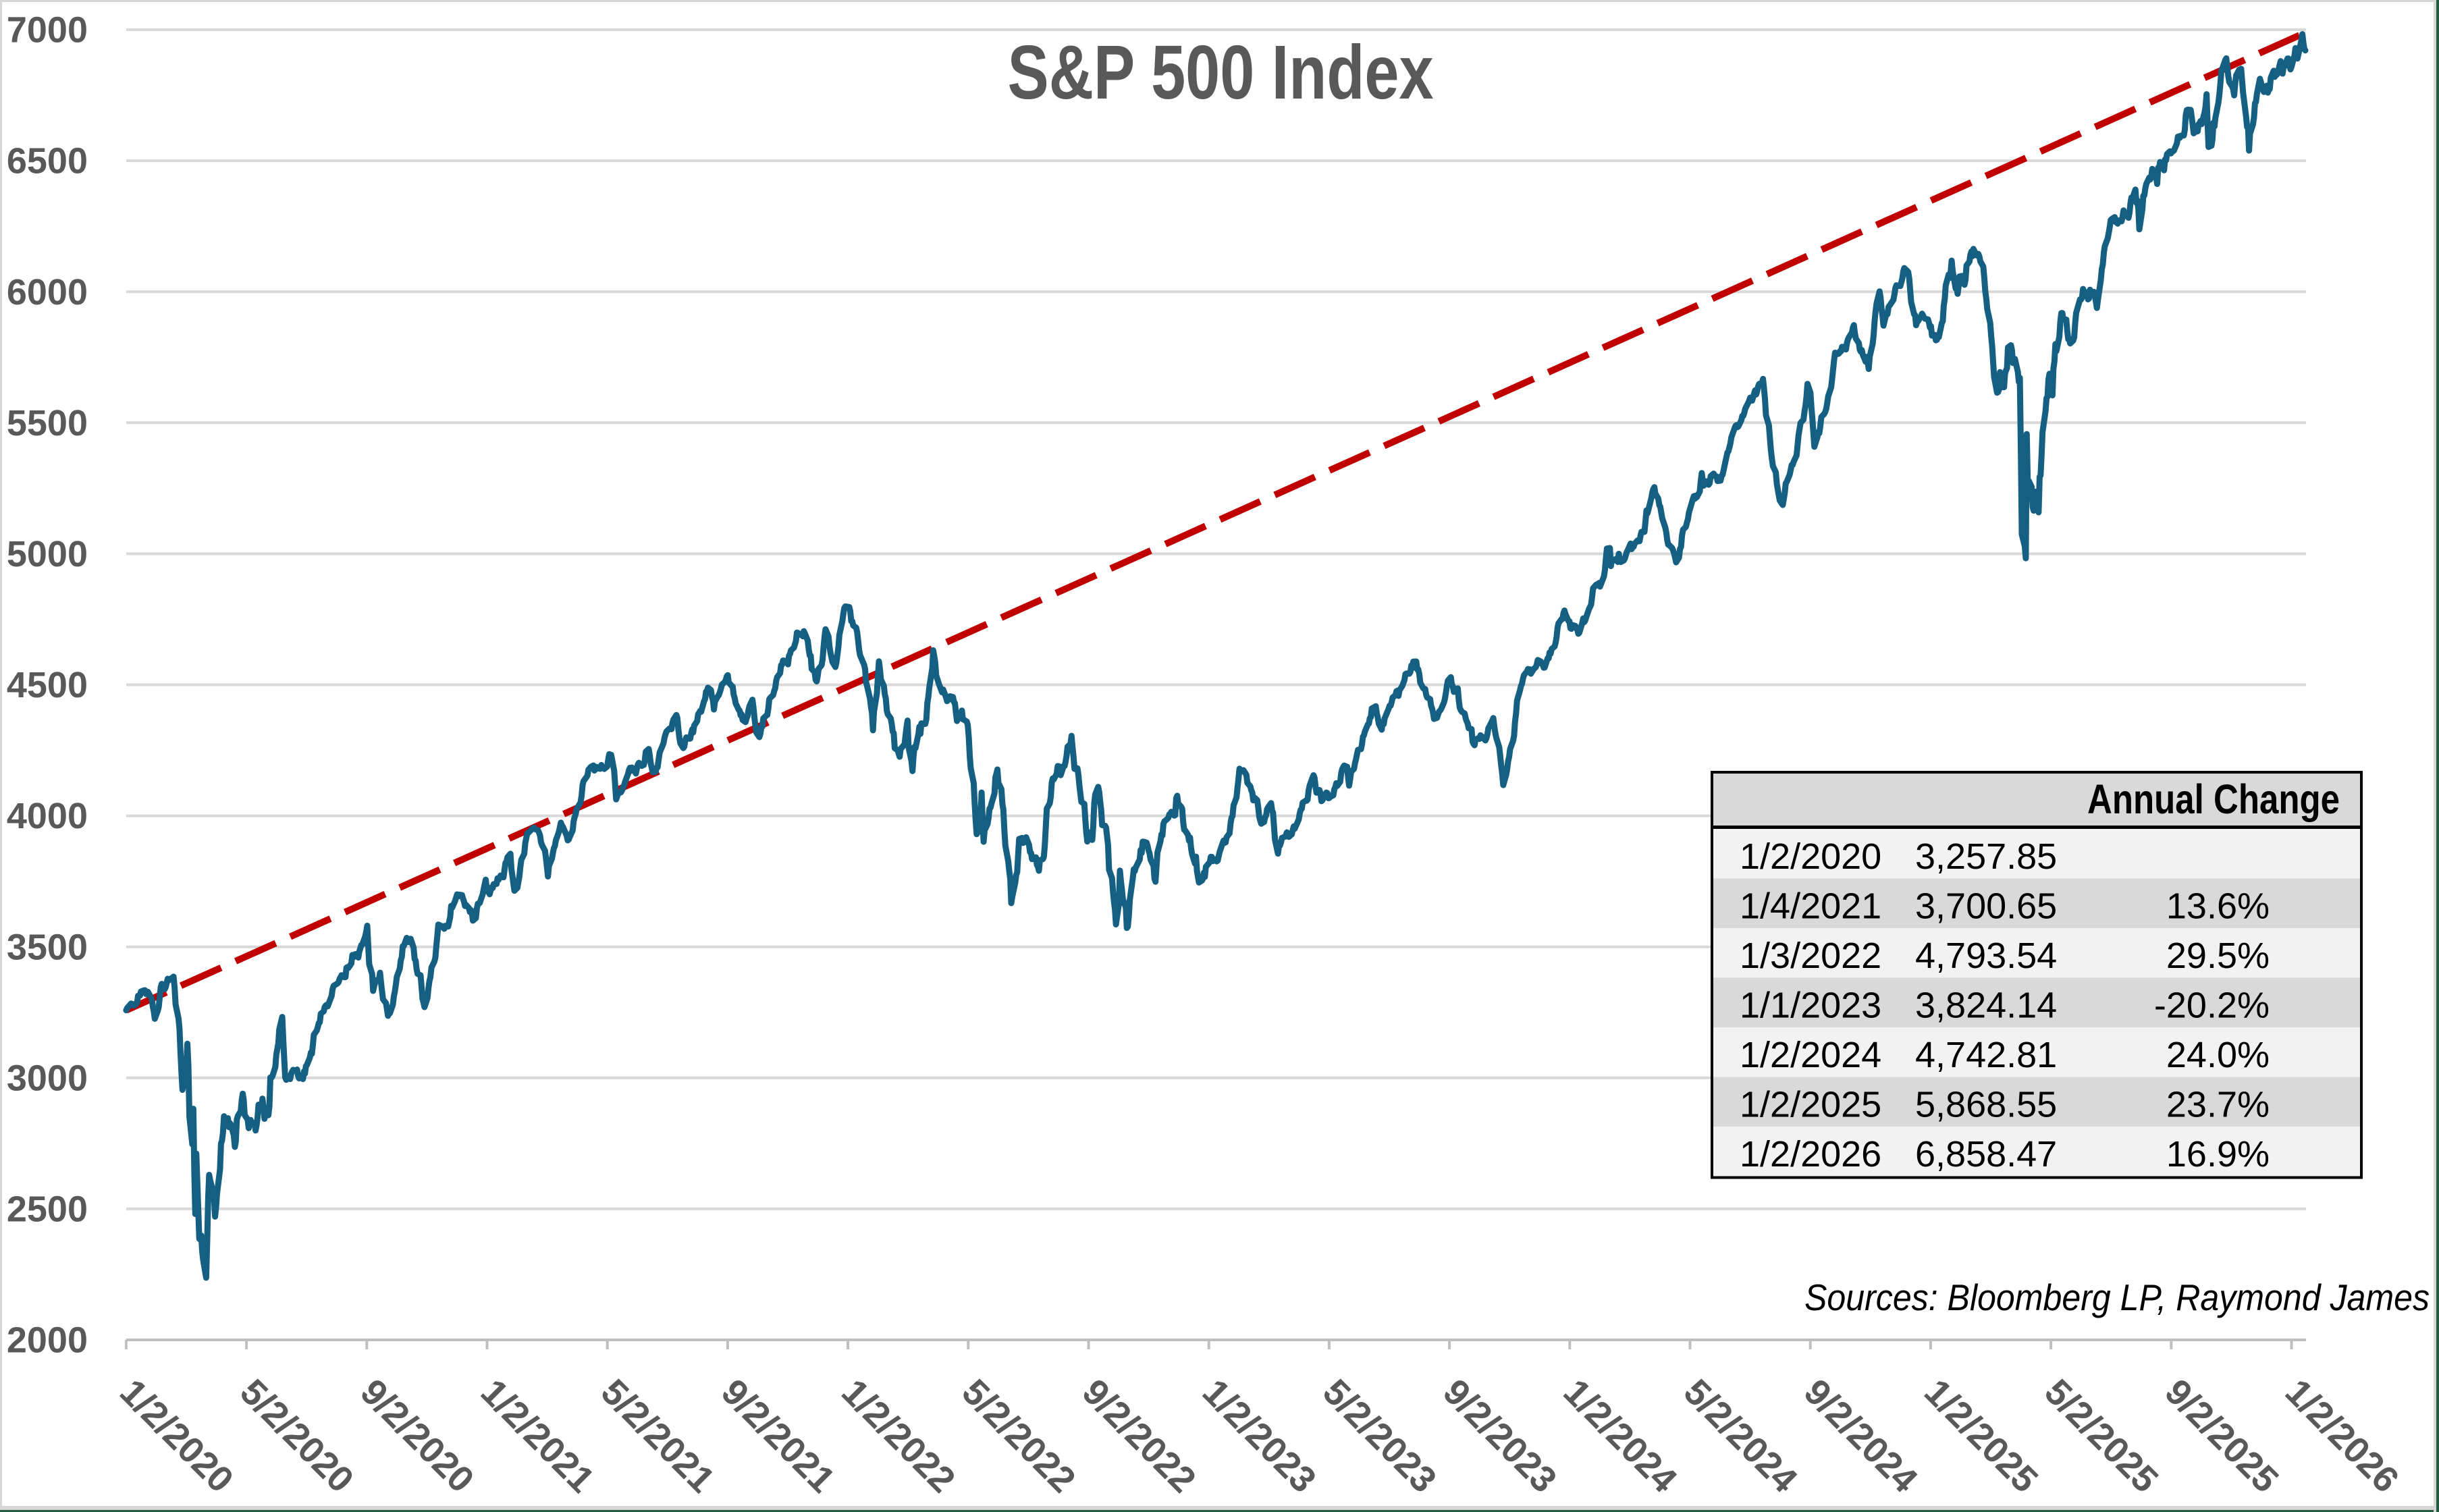 The width and height of the screenshot is (2439, 1512). I want to click on svg-text: 7000, so click(47, 30).